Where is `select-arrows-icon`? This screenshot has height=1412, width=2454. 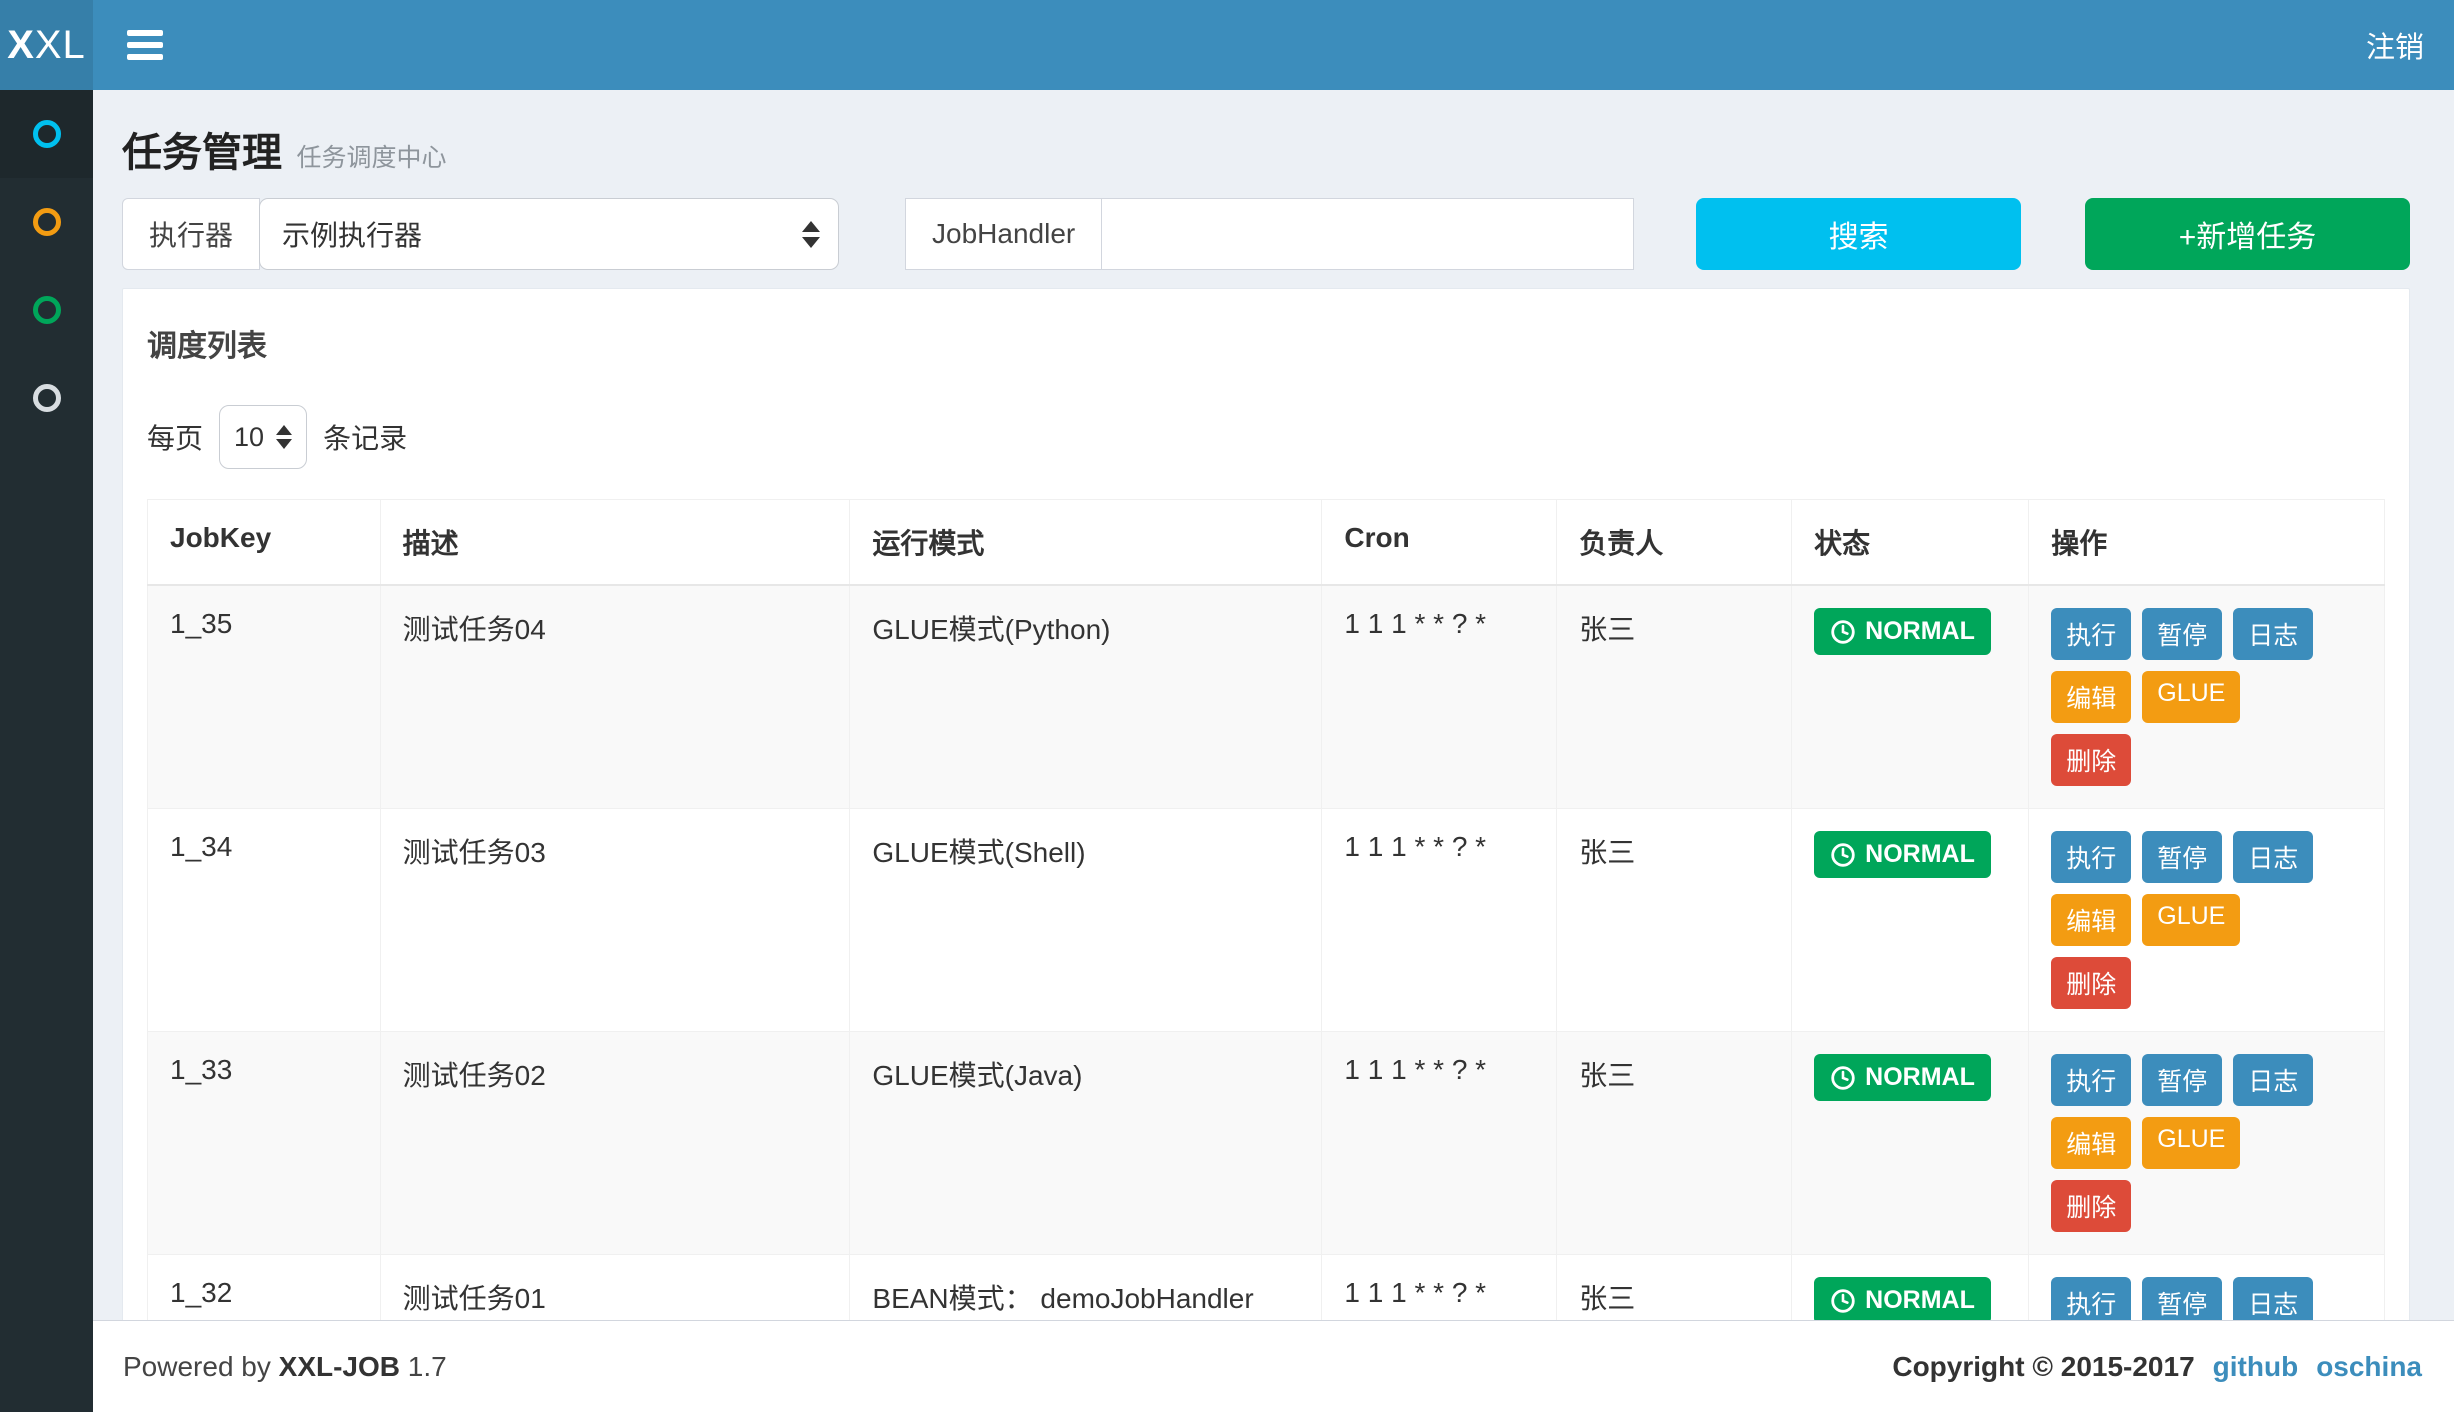
select-arrows-icon is located at coordinates (284, 437).